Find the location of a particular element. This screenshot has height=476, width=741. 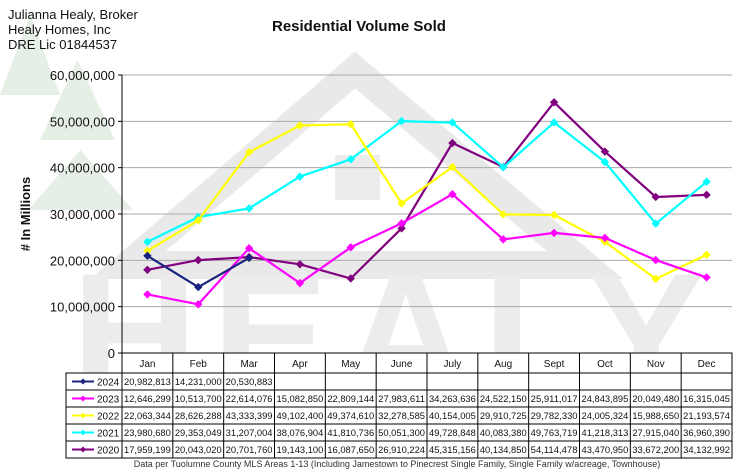

table-cell: 49,102,400 is located at coordinates (300, 416).